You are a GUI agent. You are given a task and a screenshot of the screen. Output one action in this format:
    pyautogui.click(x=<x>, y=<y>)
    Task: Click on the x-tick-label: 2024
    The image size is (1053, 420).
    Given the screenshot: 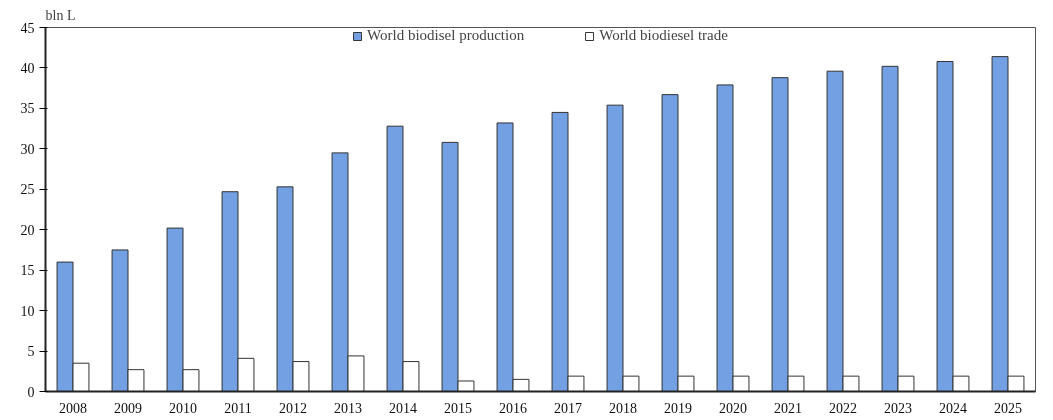 What is the action you would take?
    pyautogui.click(x=953, y=408)
    